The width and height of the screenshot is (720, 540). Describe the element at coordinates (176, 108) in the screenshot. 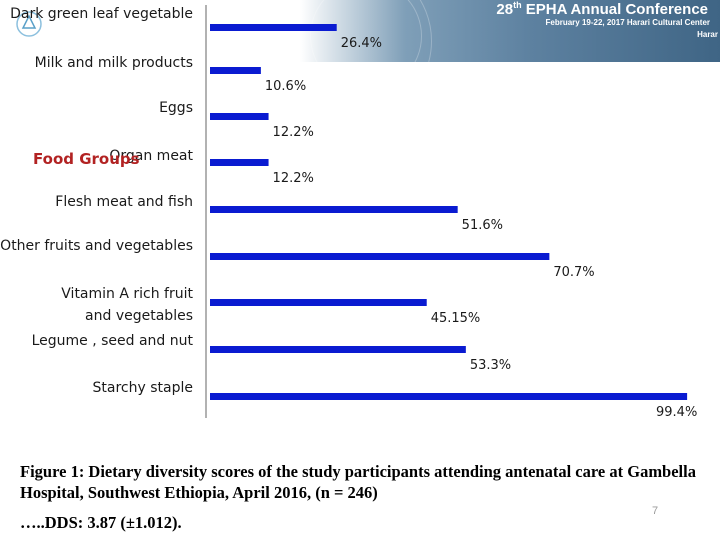

I see `category-label: Eggs` at that location.